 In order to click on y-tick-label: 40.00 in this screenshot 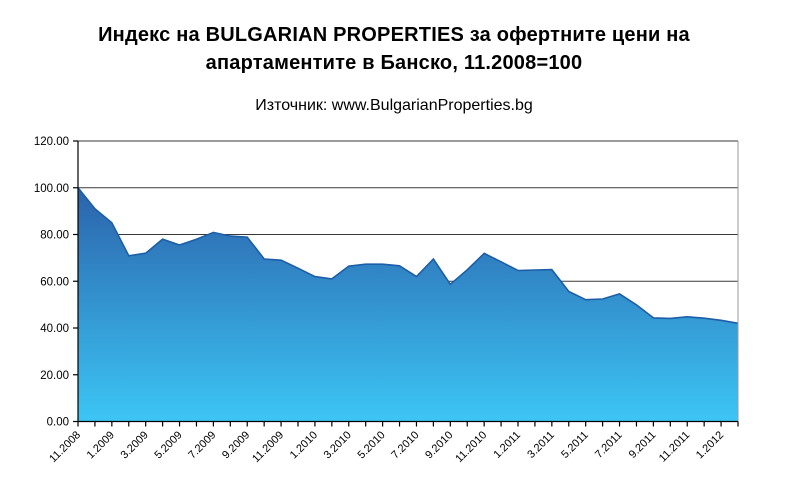, I will do `click(54, 329)`.